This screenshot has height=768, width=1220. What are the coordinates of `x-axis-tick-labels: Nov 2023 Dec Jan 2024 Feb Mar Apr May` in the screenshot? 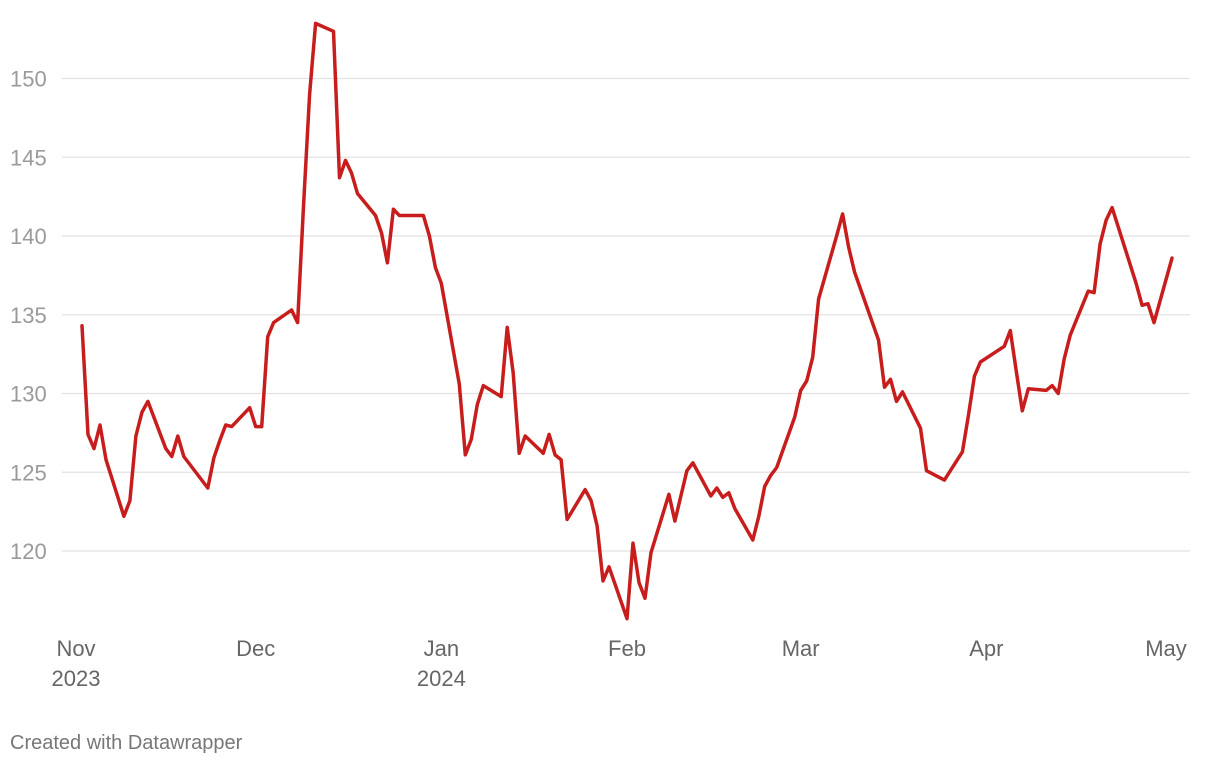 It's located at (619, 663).